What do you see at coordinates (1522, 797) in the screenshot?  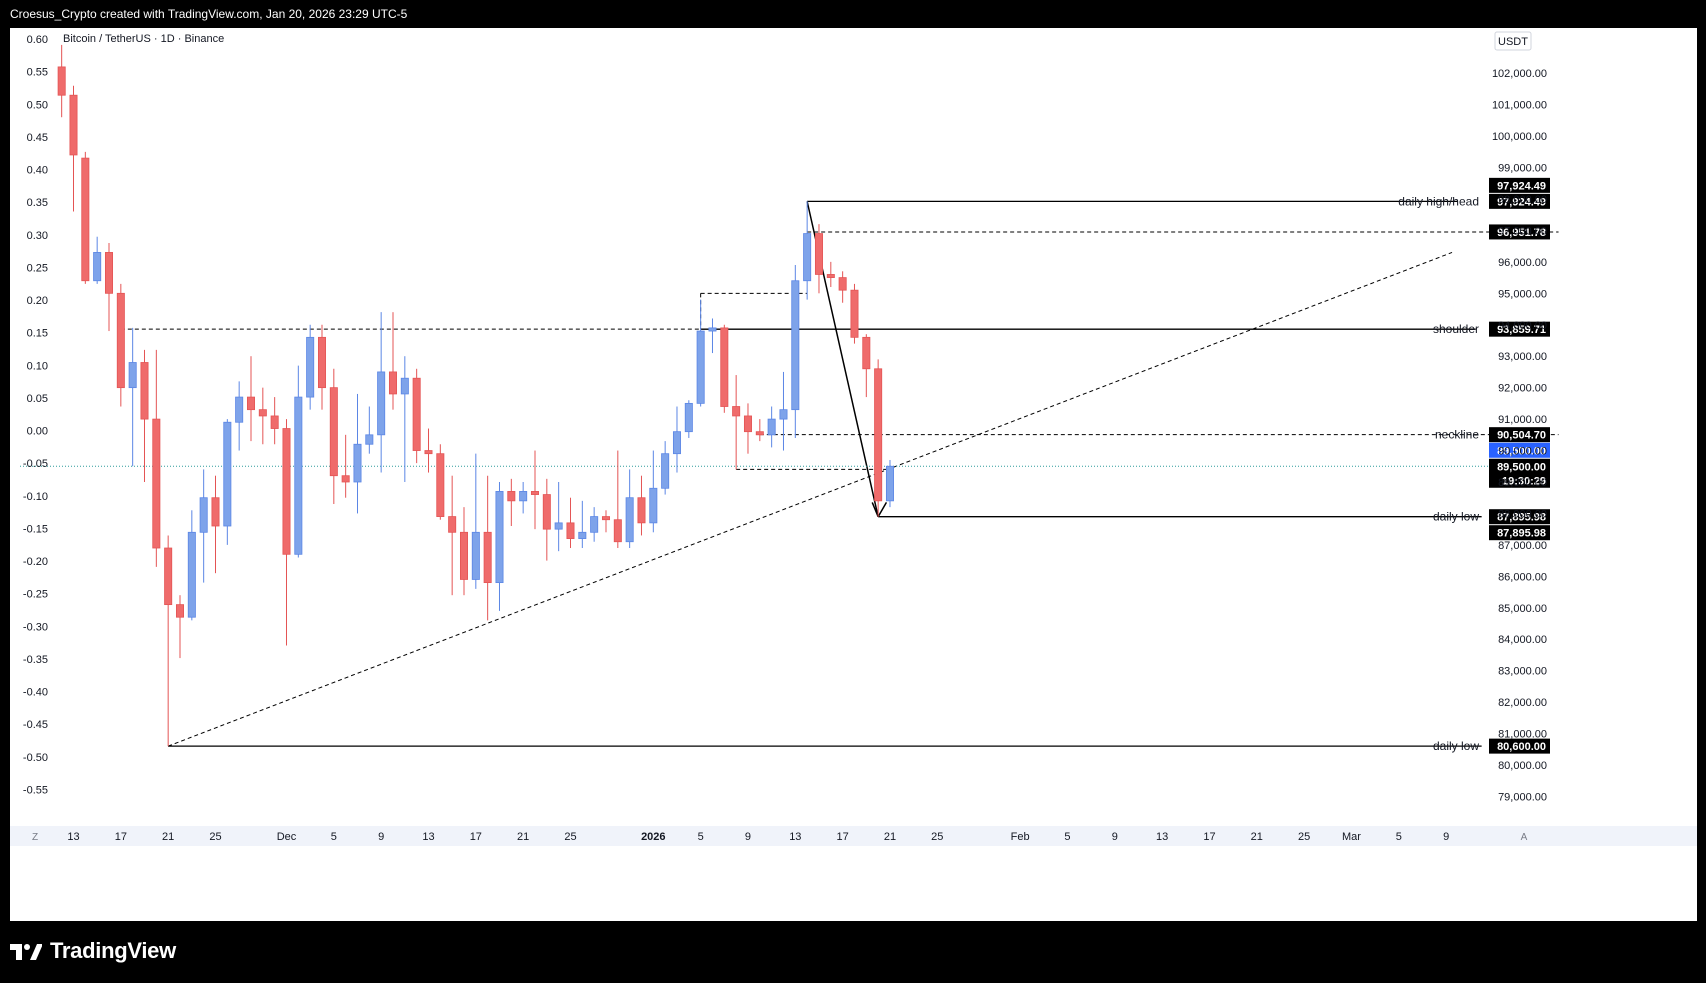 I see `right-axis-tick: 79,000.00` at bounding box center [1522, 797].